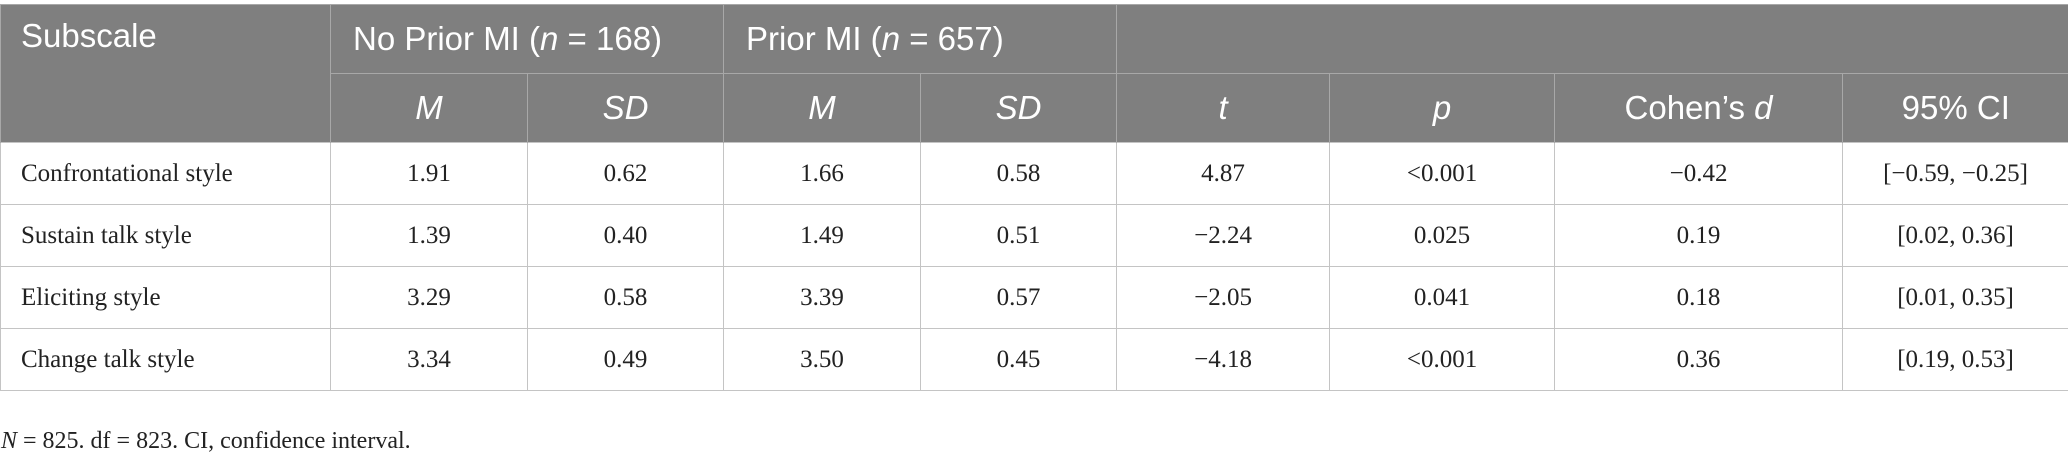 This screenshot has height=467, width=2068. Describe the element at coordinates (1442, 108) in the screenshot. I see `header-p: p` at that location.